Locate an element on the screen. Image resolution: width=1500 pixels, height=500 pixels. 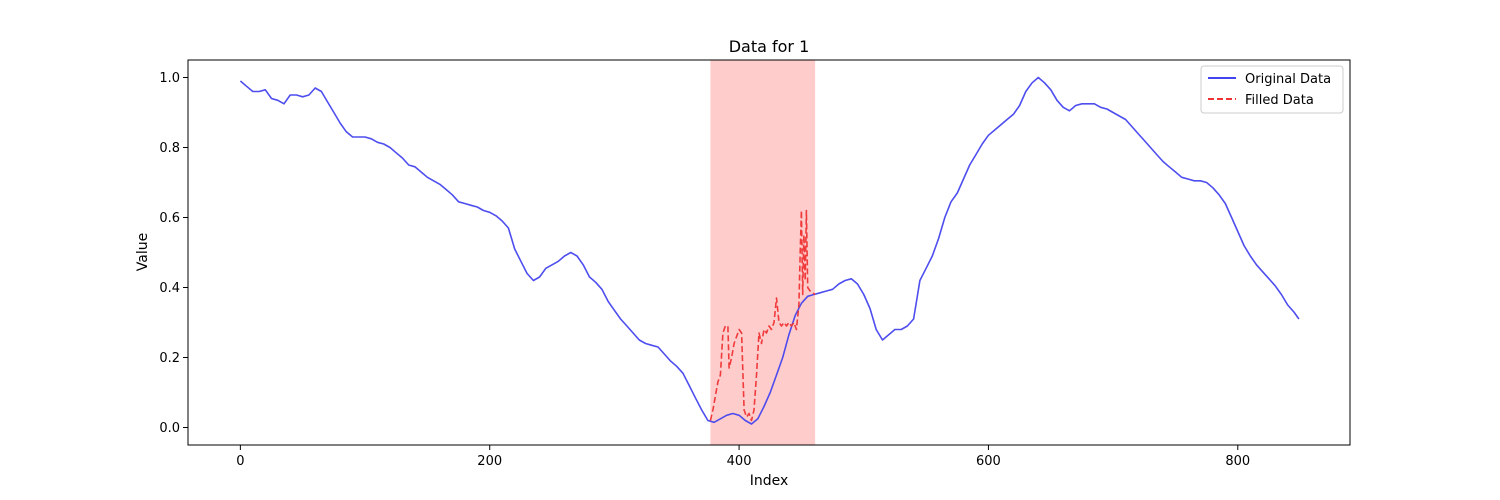
shaded-region-layer is located at coordinates (763, 252).